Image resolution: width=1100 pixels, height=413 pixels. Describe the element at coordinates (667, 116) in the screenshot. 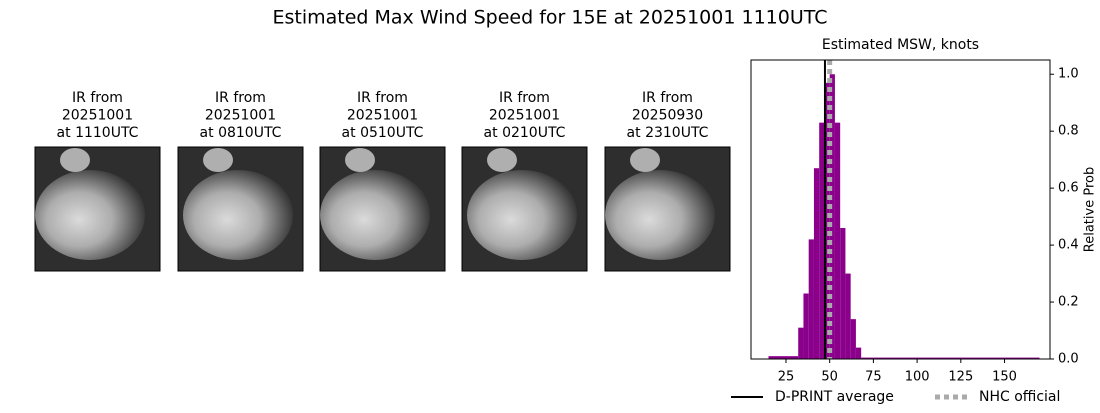

I see `image-caption: 20250930` at that location.